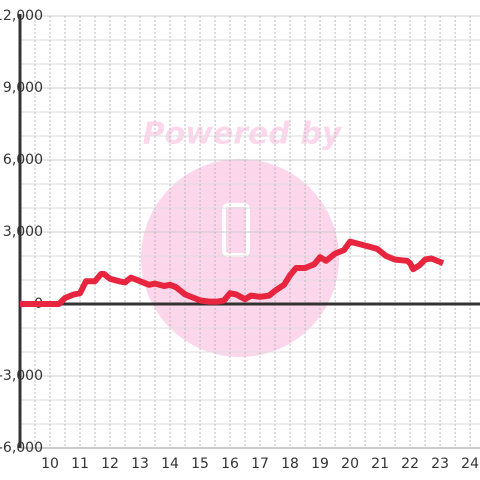  I want to click on x-tick-label: 15, so click(200, 464).